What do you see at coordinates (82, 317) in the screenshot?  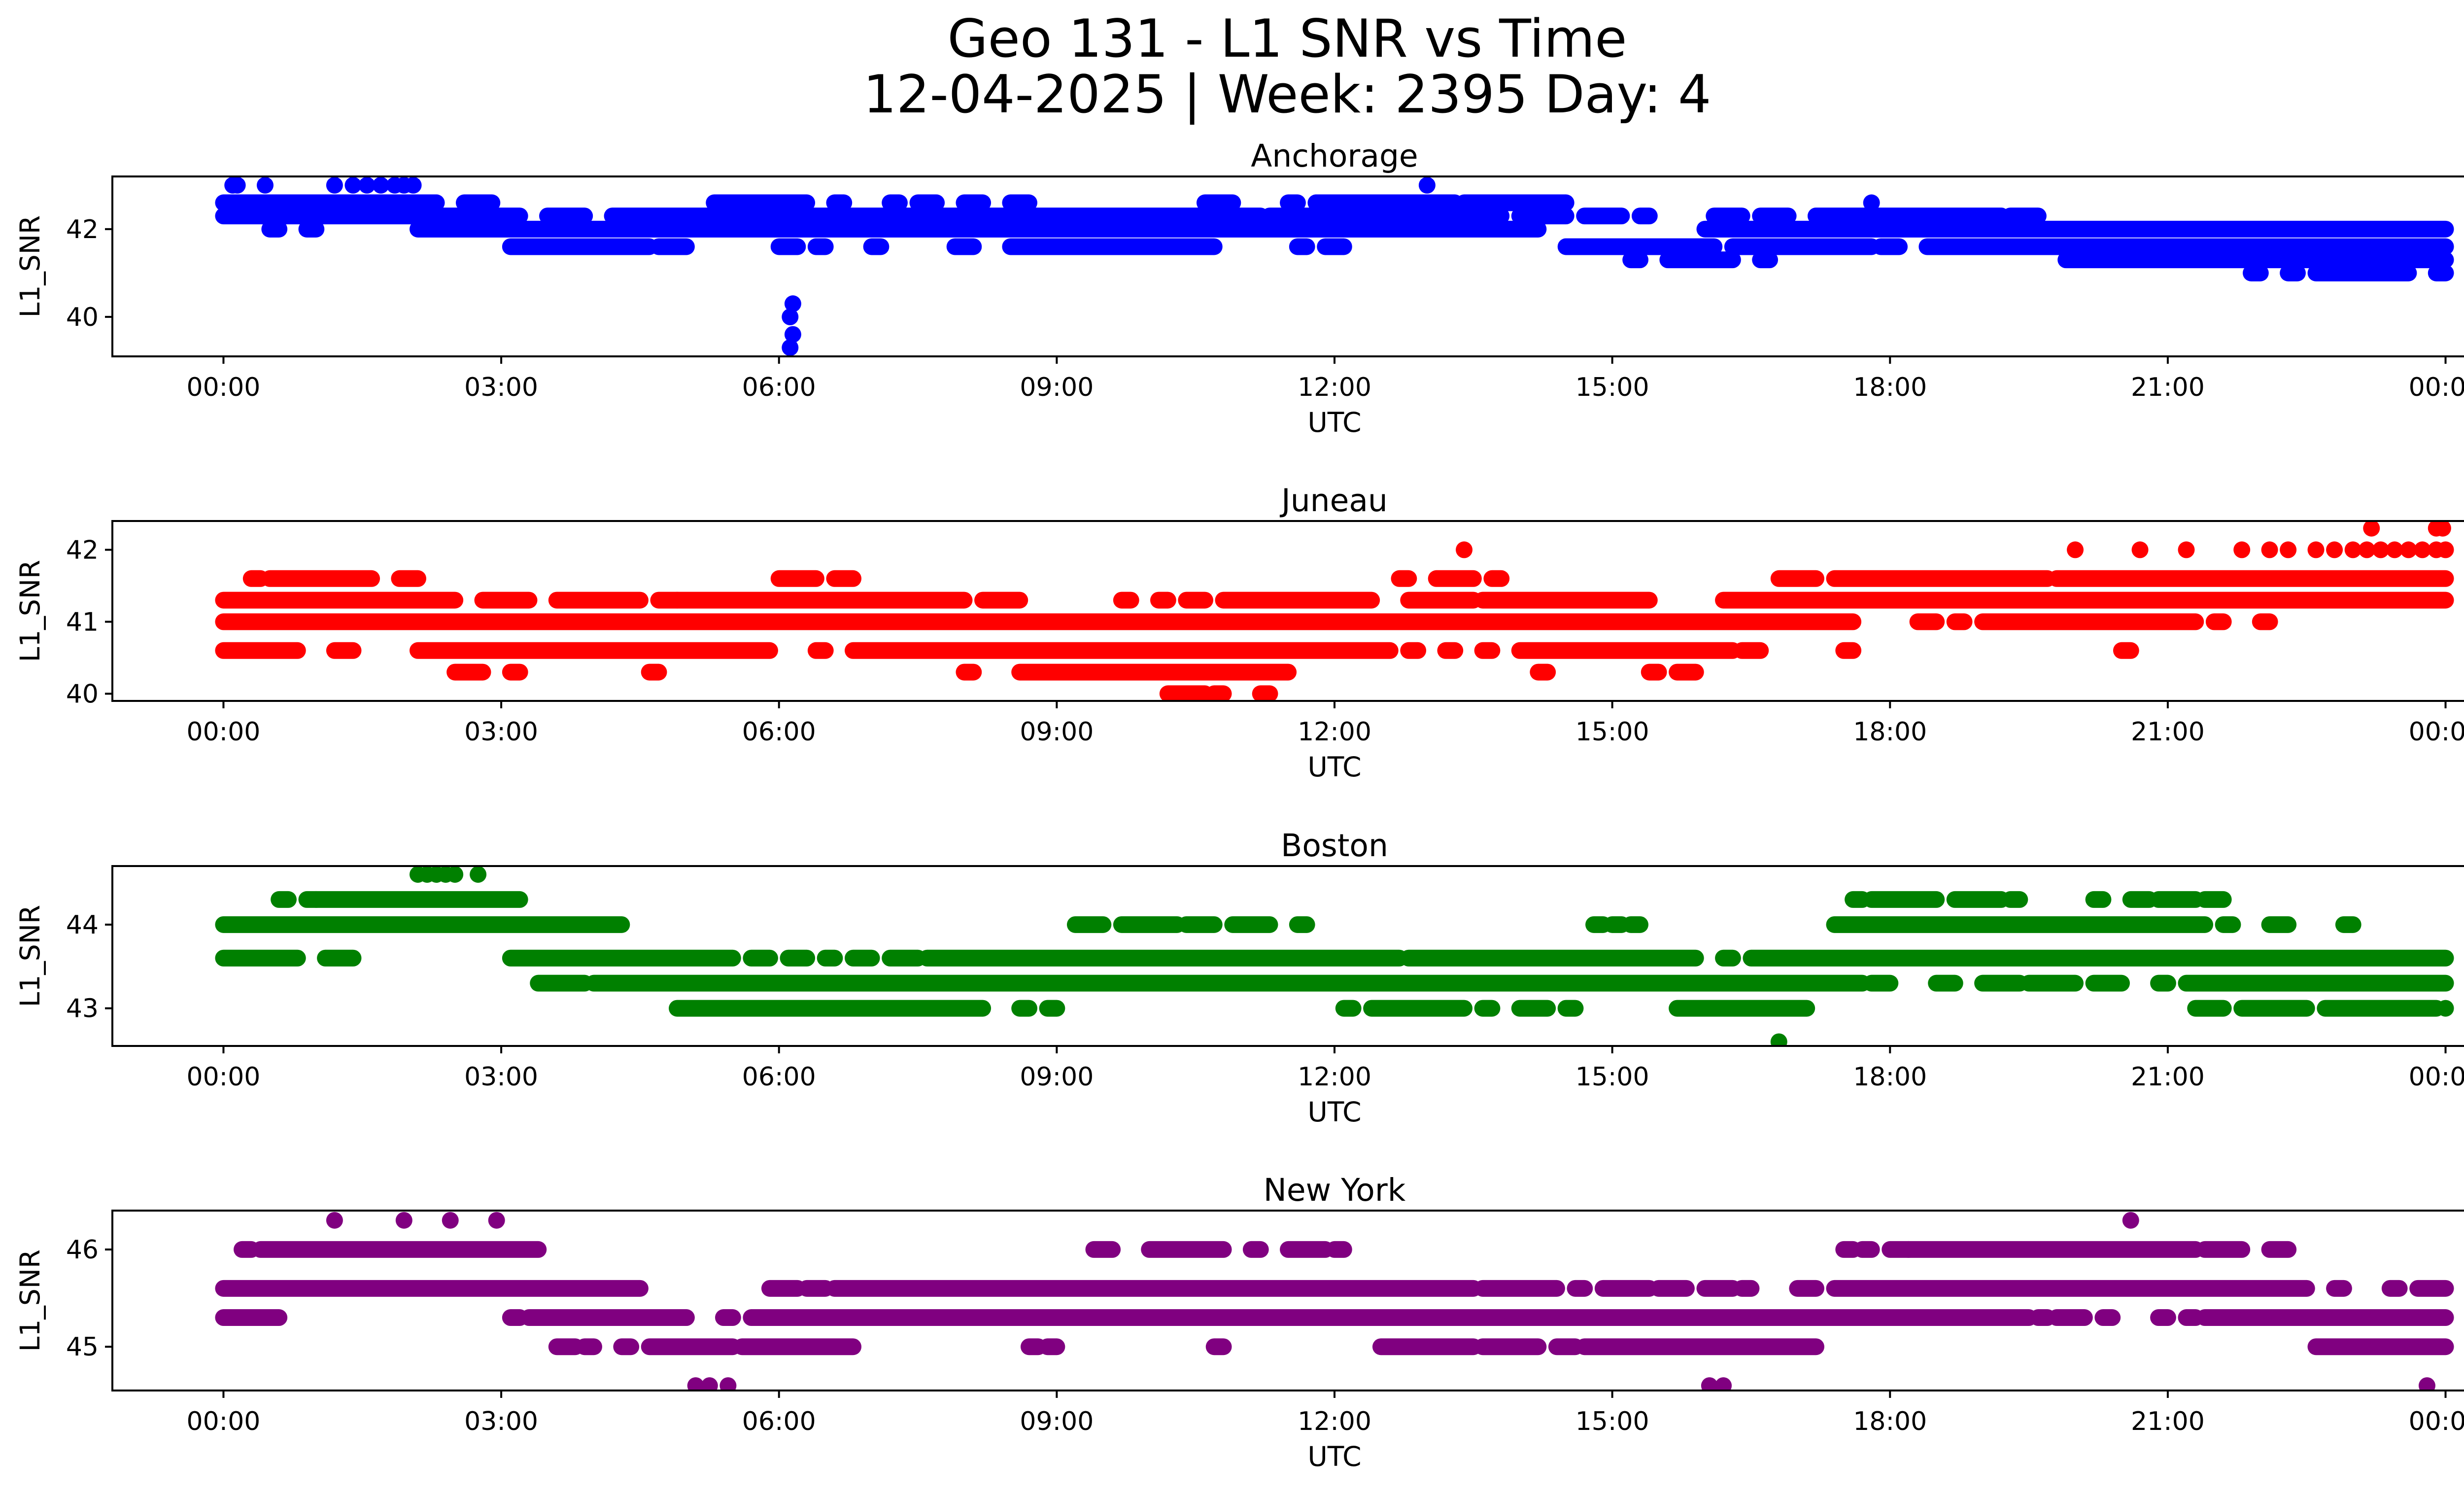 I see `y-tick-label: 40` at bounding box center [82, 317].